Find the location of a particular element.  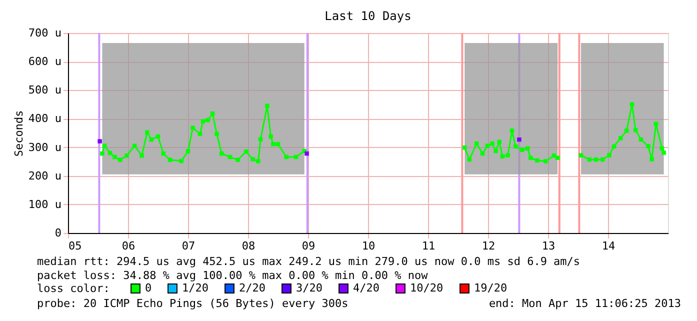

x-tick-label: 07 is located at coordinates (189, 246).